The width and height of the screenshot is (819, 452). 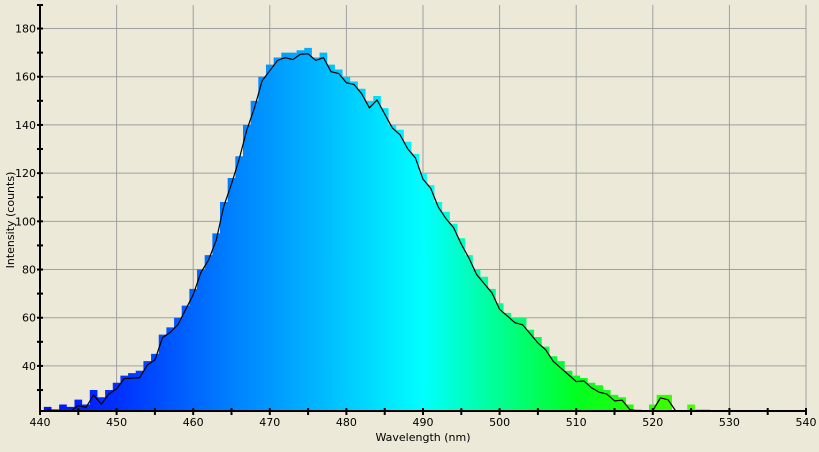 I want to click on x-tick-label: 480, so click(x=346, y=422).